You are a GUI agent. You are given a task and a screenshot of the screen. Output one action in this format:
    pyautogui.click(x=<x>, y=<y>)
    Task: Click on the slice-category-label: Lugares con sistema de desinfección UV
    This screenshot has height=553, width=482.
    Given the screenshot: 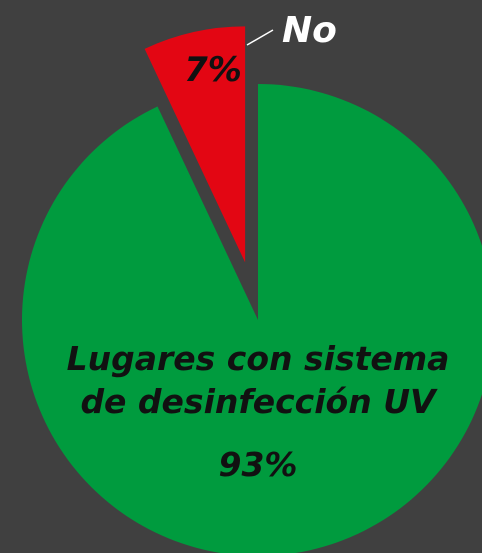 What is the action you would take?
    pyautogui.click(x=258, y=380)
    